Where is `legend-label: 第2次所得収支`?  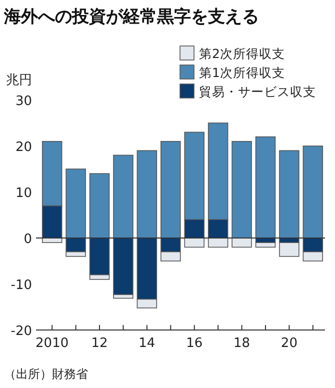 legend-label: 第2次所得収支 is located at coordinates (242, 53).